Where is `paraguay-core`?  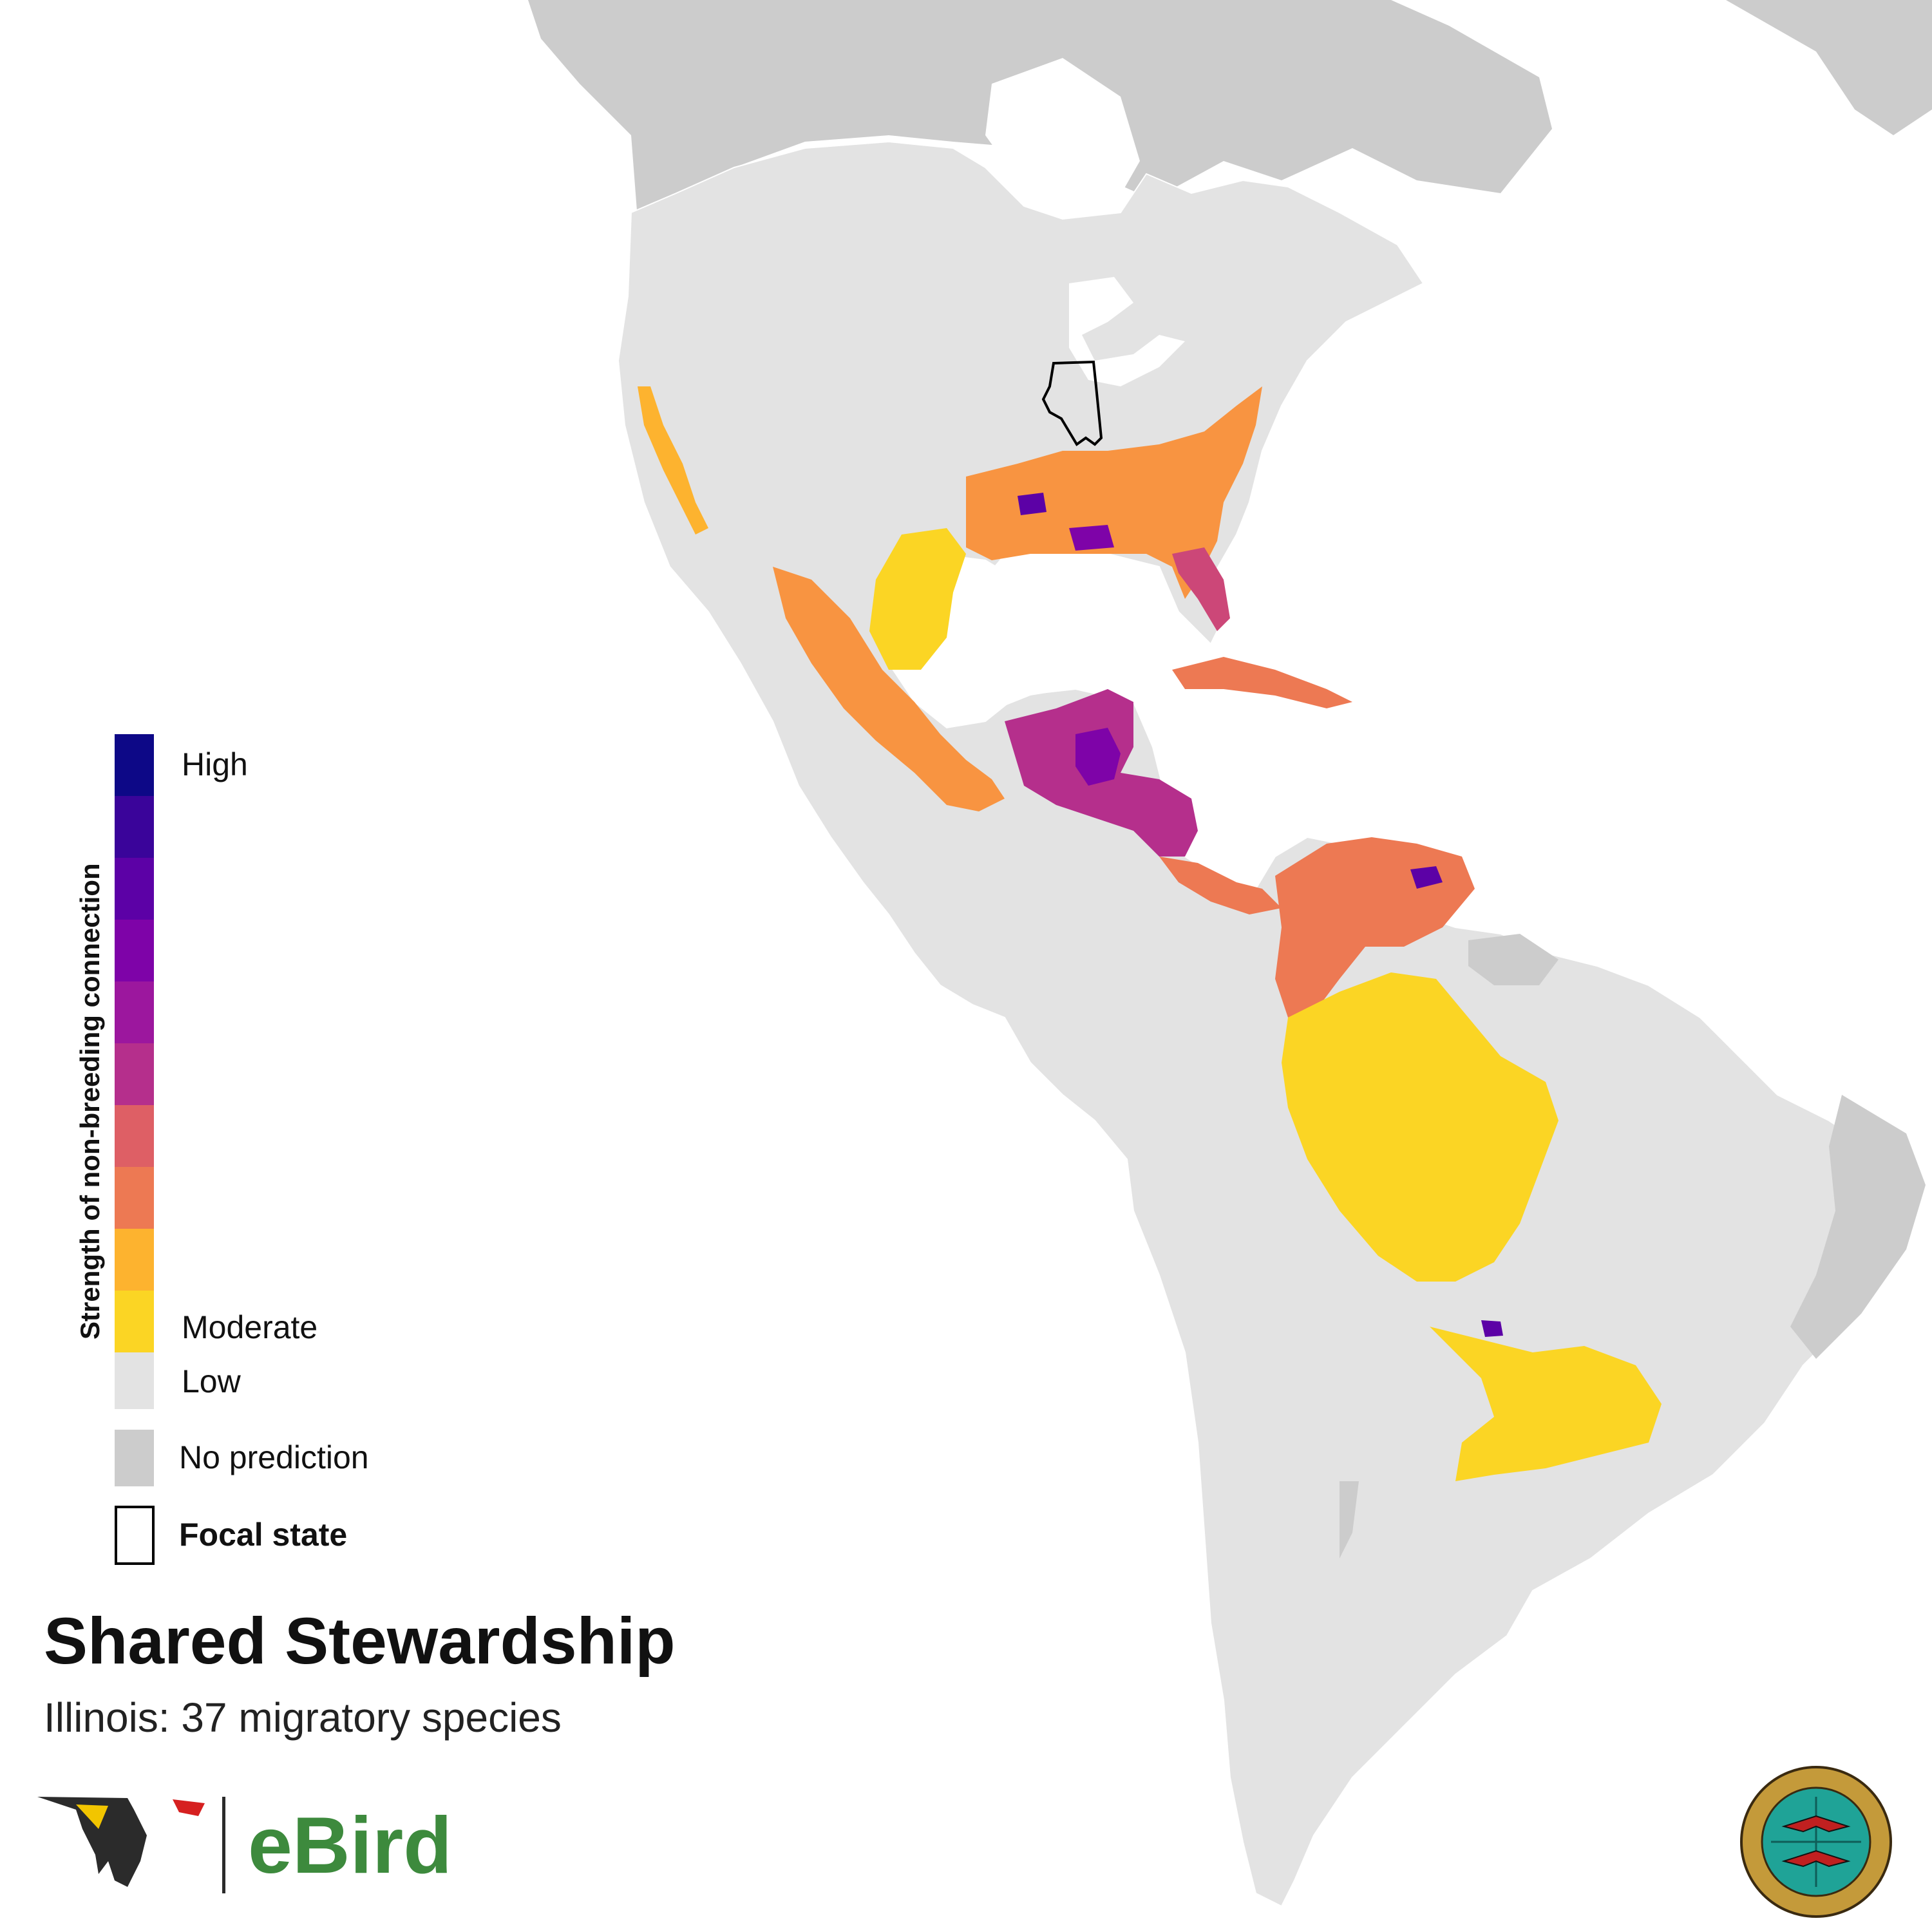
paraguay-core is located at coordinates (1492, 1329).